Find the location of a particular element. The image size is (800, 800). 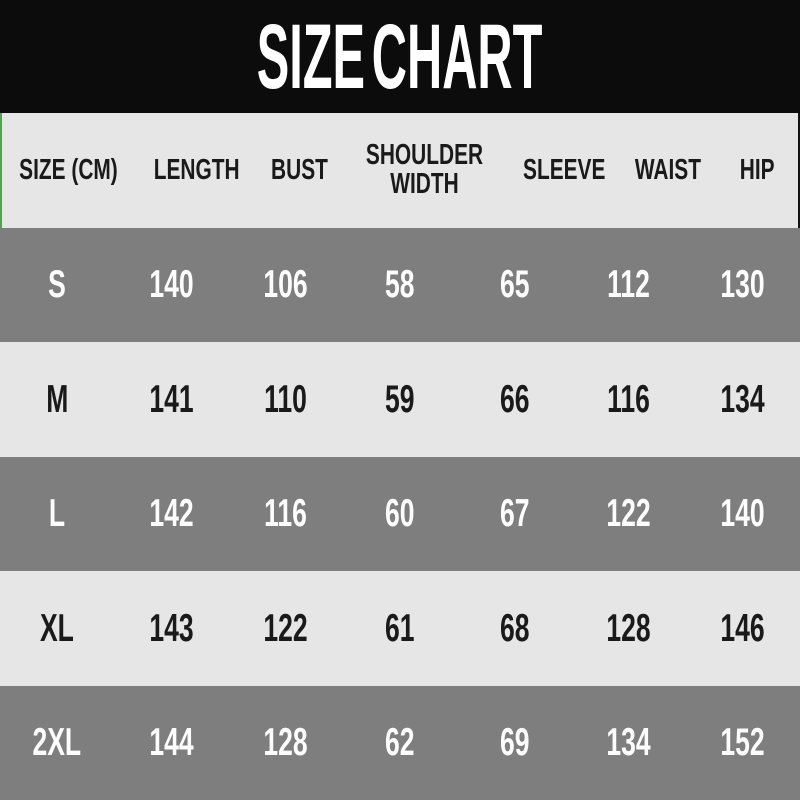

header-label: BUST is located at coordinates (299, 169).